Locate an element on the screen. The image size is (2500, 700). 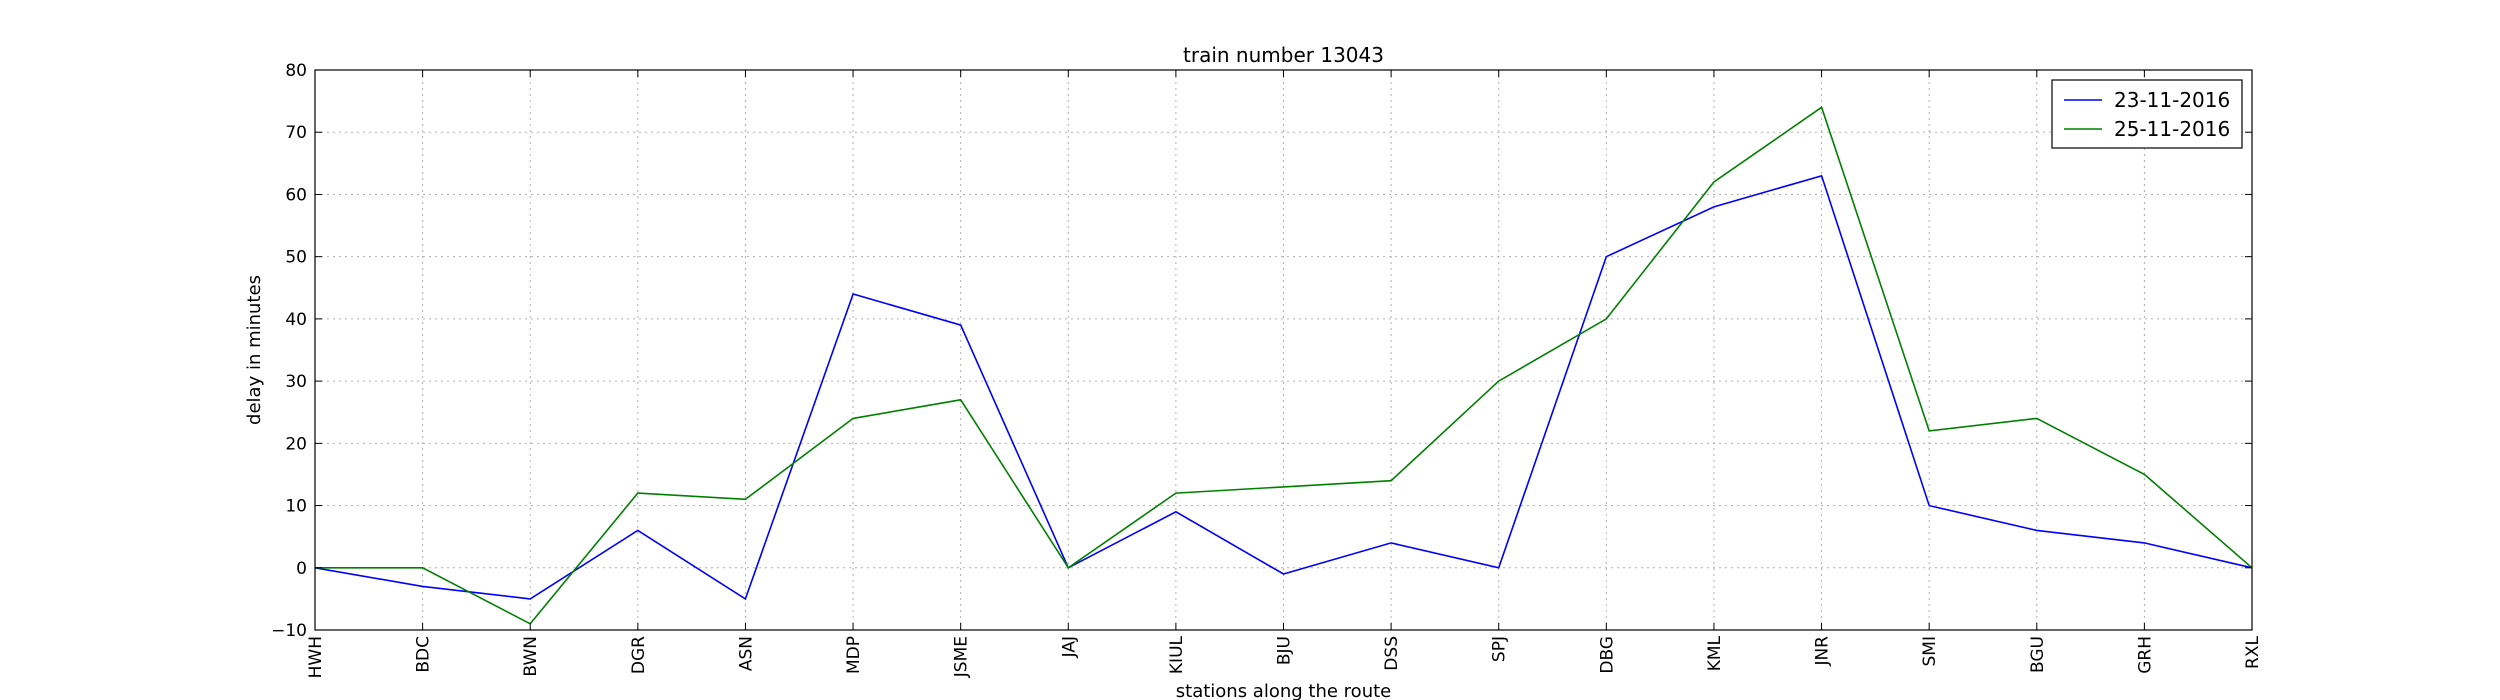
x-tick-label: HWH is located at coordinates (316, 657).